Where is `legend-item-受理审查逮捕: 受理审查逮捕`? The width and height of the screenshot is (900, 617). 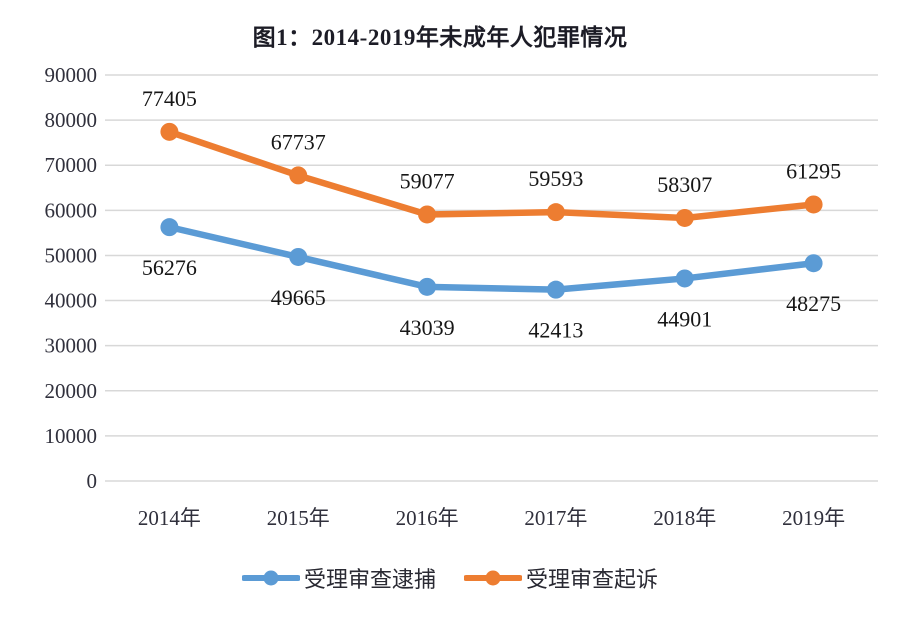 legend-item-受理审查逮捕: 受理审查逮捕 is located at coordinates (338, 578).